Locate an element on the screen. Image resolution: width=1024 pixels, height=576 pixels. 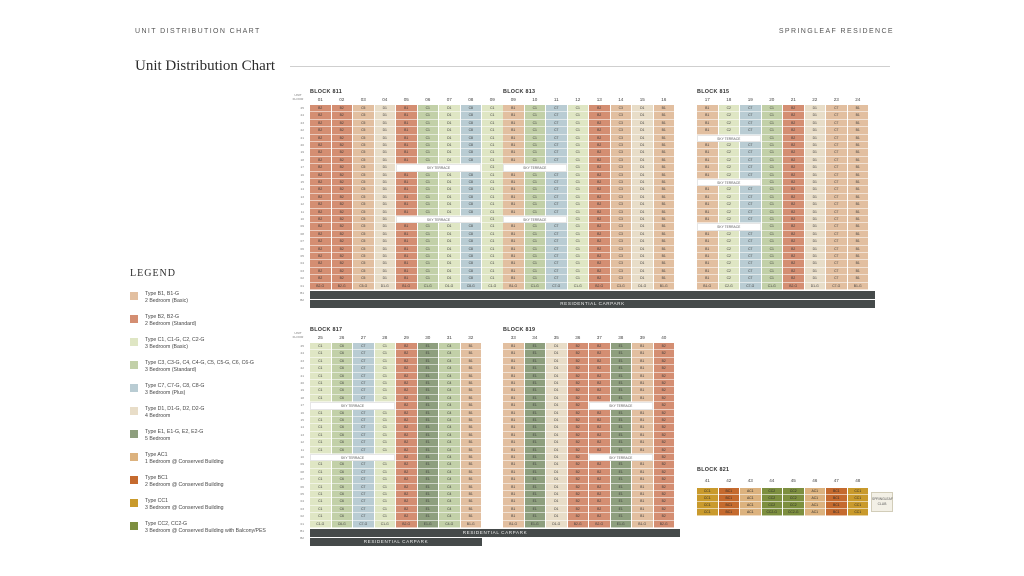
legend-text: Type C1, C1-G, C2, C2-G 3 Bedroom (Basic) is located at coordinates (174, 343).